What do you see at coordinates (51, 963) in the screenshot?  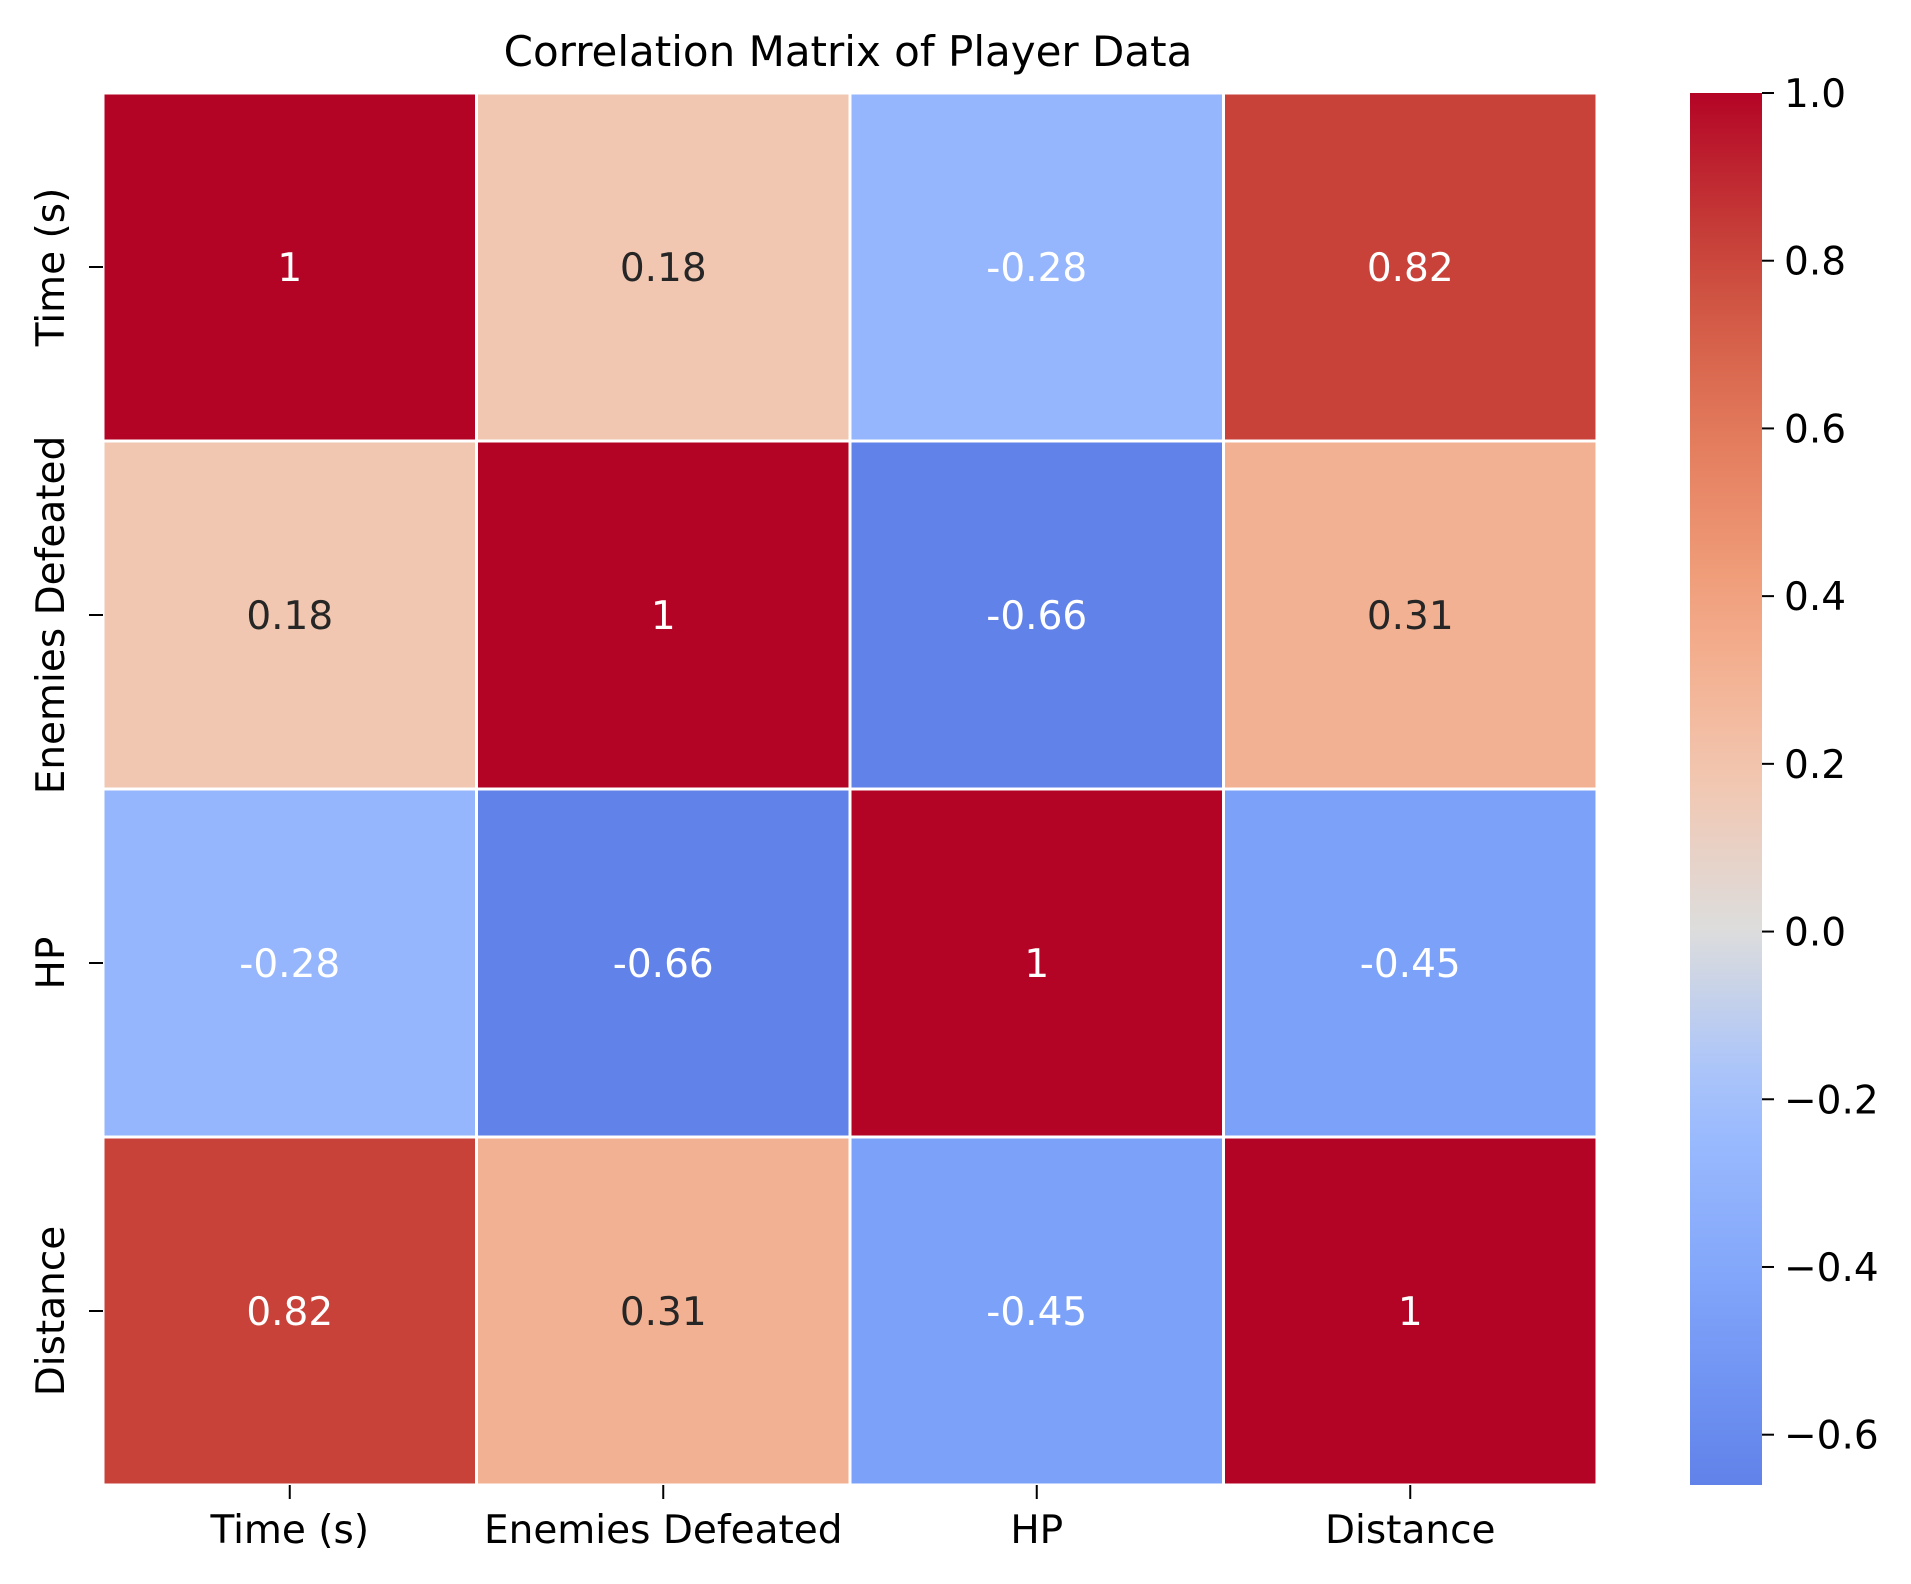 I see `y-tick-label: HP` at bounding box center [51, 963].